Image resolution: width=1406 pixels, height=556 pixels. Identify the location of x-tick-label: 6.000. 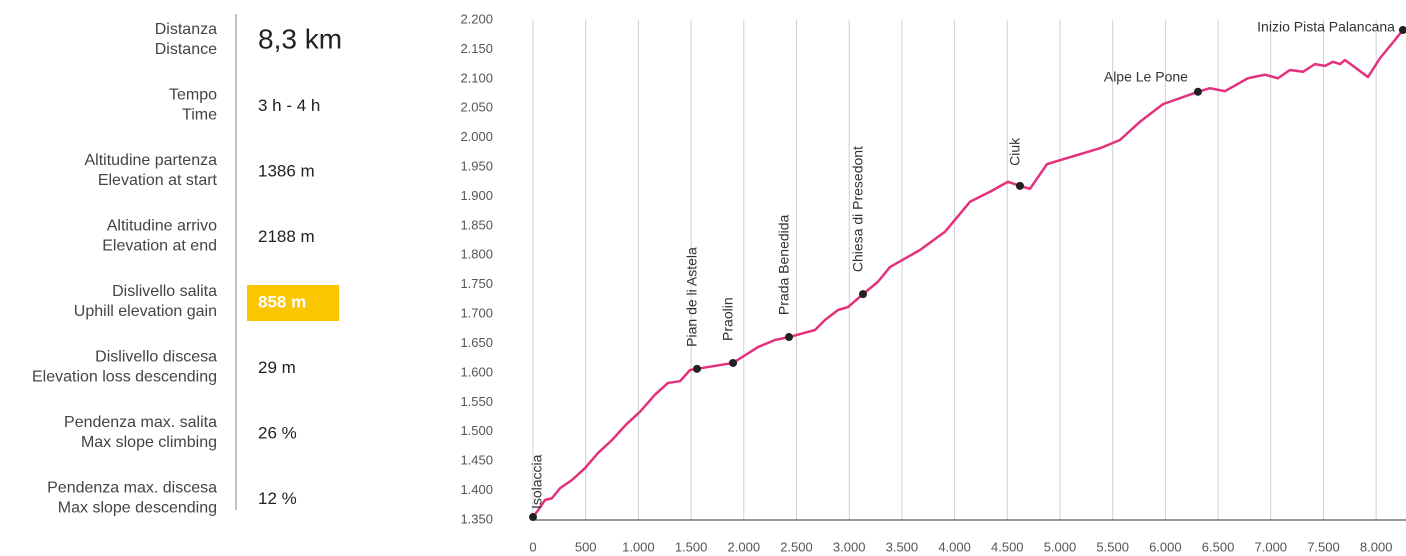
(1165, 546).